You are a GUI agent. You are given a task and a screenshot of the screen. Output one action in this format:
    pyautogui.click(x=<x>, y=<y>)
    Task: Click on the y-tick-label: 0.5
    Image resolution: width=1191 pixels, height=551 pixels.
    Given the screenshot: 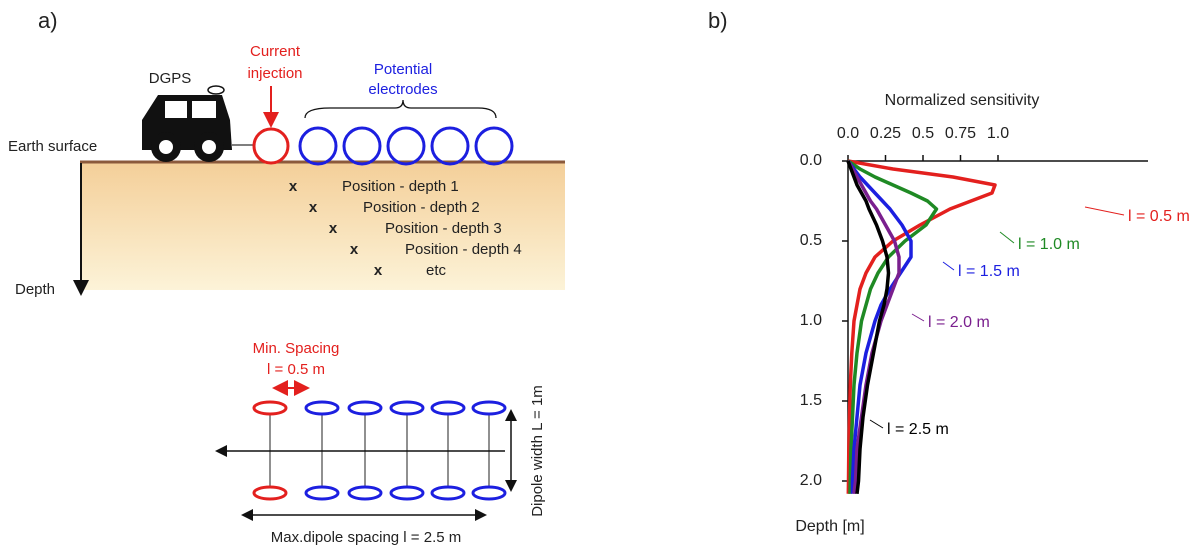 What is the action you would take?
    pyautogui.click(x=811, y=240)
    